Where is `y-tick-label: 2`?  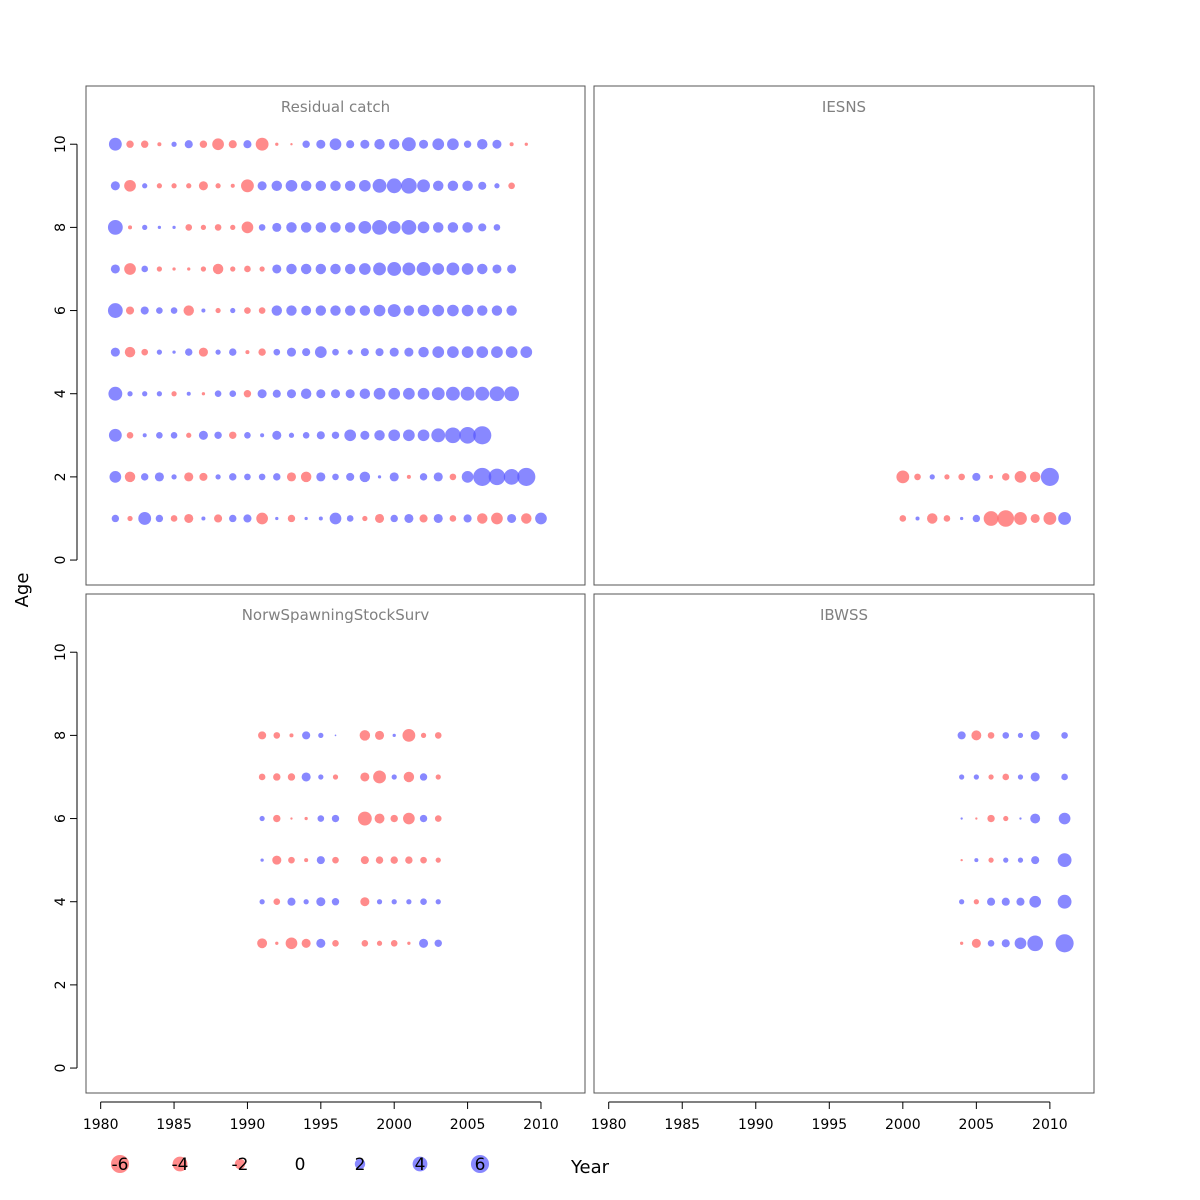 y-tick-label: 2 is located at coordinates (61, 984).